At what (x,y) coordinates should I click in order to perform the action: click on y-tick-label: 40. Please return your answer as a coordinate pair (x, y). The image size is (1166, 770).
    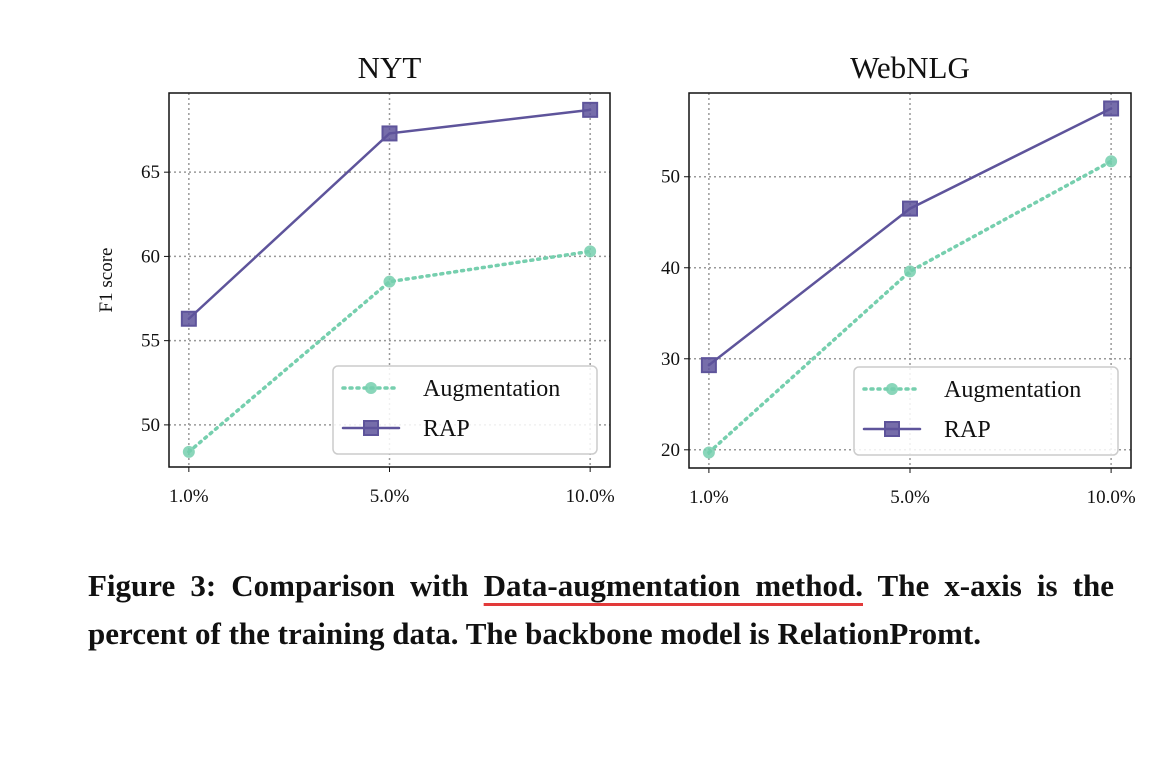
    Looking at the image, I should click on (670, 268).